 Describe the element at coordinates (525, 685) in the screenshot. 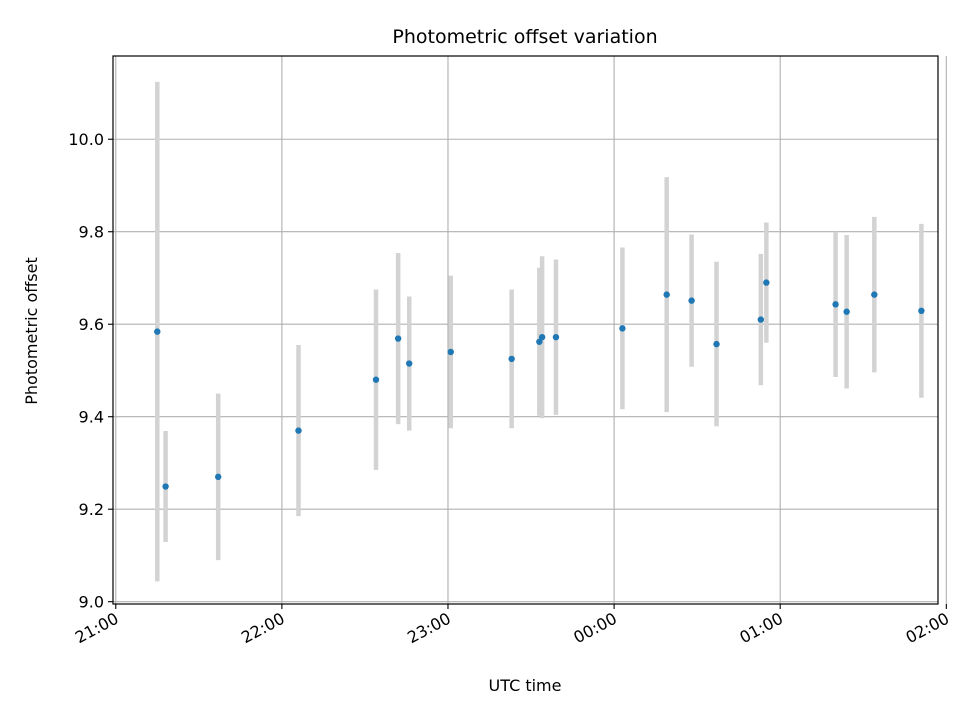

I see `x-axis-label: UTC time` at that location.